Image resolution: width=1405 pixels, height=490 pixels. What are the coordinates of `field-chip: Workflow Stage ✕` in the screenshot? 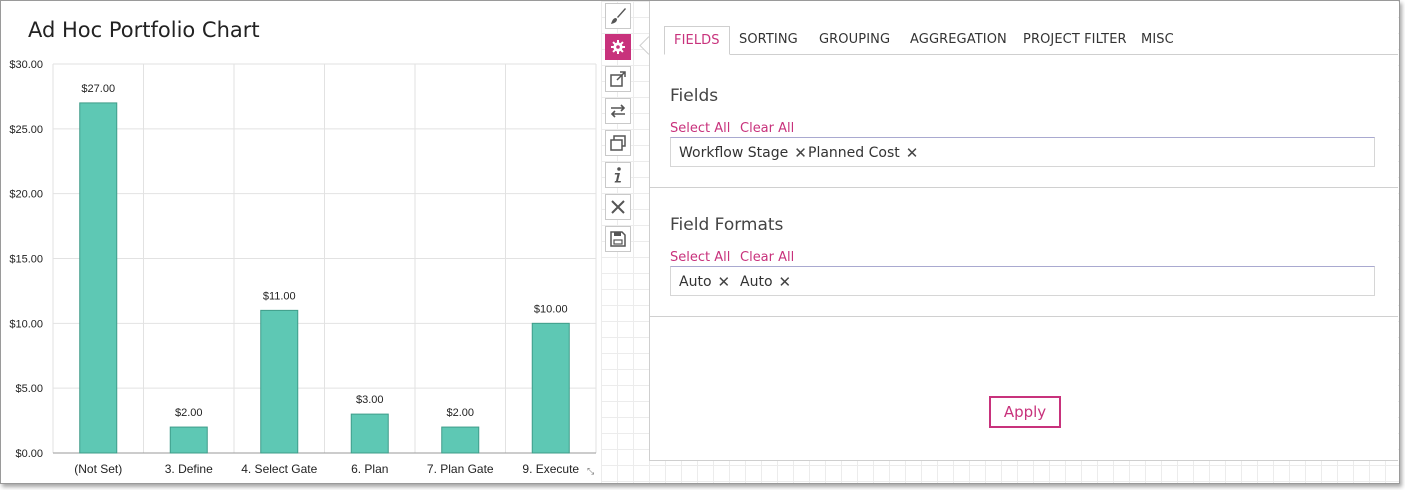 It's located at (743, 153).